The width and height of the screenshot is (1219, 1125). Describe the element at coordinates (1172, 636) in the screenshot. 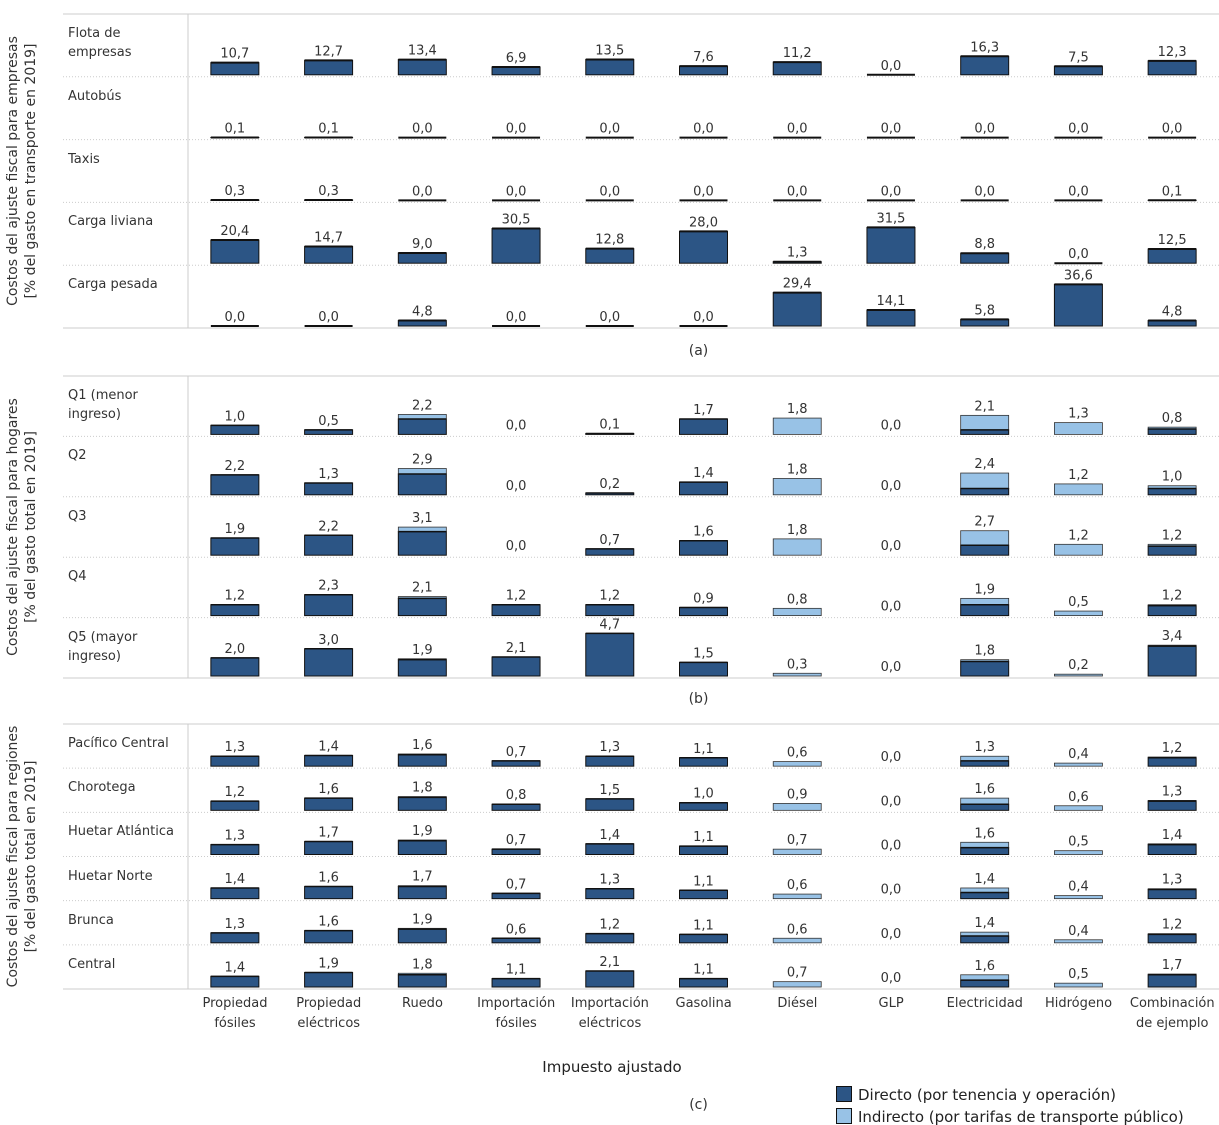

I see `value-label: 3,4` at that location.